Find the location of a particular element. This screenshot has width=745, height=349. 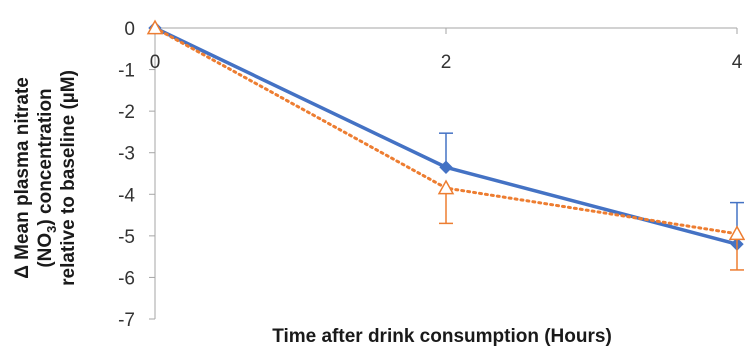

x-tick-label: 0 is located at coordinates (155, 62).